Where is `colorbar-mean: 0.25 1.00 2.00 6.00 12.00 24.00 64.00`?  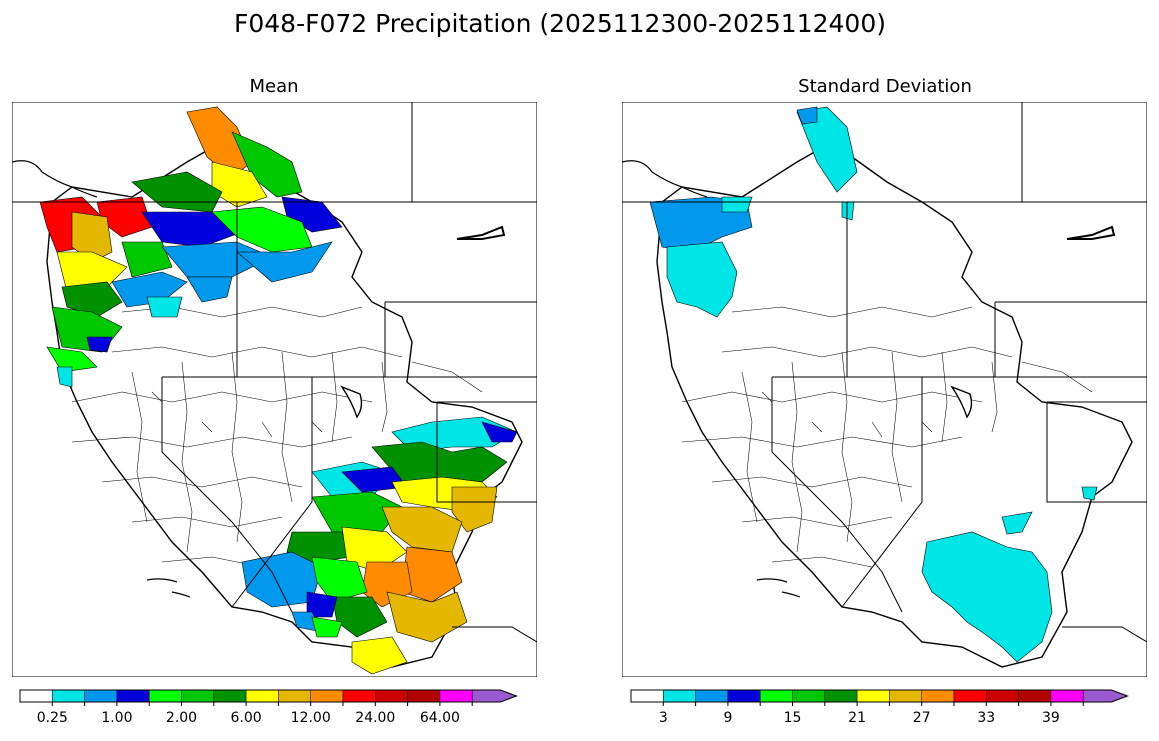
colorbar-mean: 0.25 1.00 2.00 6.00 12.00 24.00 64.00 is located at coordinates (268, 707).